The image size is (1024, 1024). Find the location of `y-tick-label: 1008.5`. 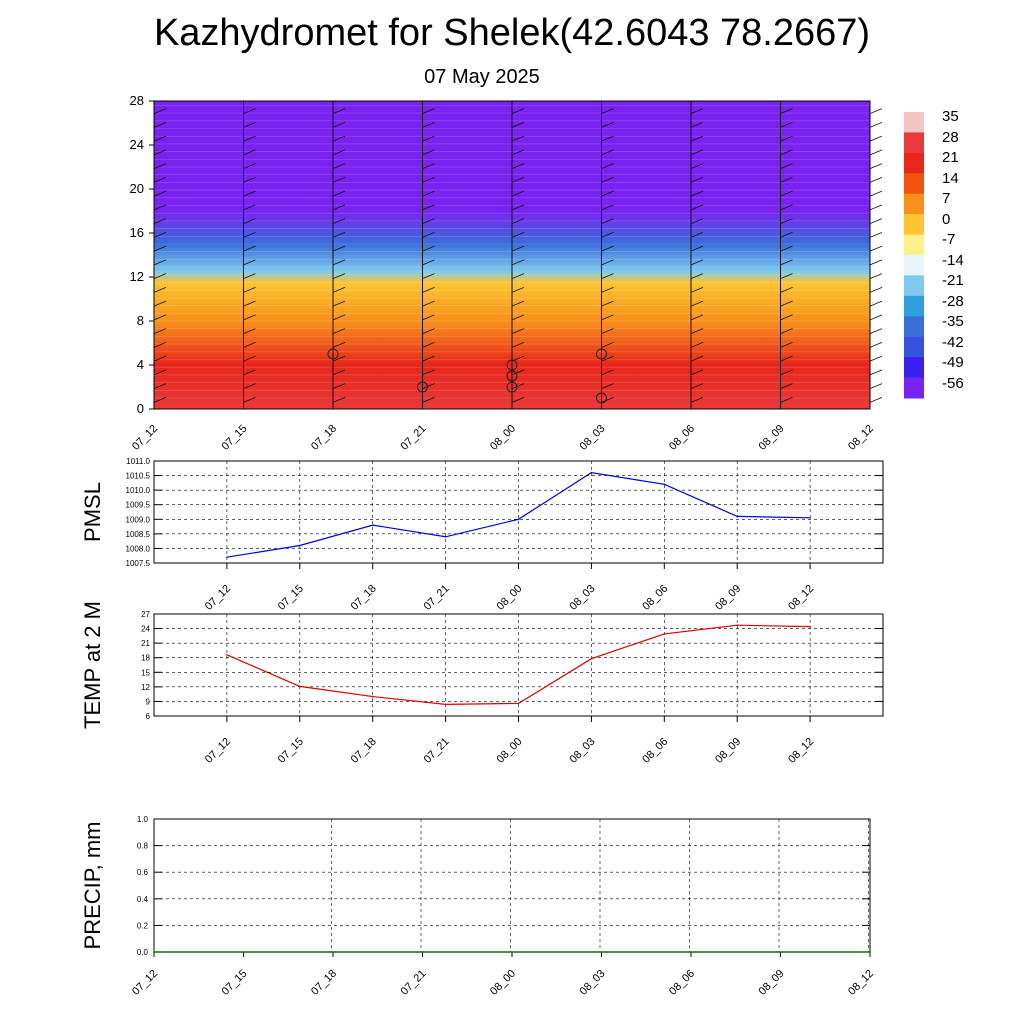

y-tick-label: 1008.5 is located at coordinates (138, 534).